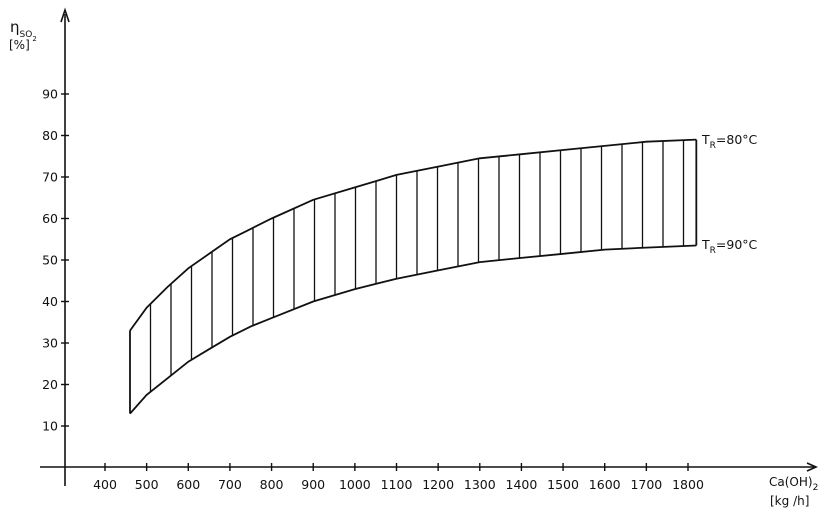 This screenshot has height=512, width=819. What do you see at coordinates (50, 343) in the screenshot?
I see `y-tick-label: 30` at bounding box center [50, 343].